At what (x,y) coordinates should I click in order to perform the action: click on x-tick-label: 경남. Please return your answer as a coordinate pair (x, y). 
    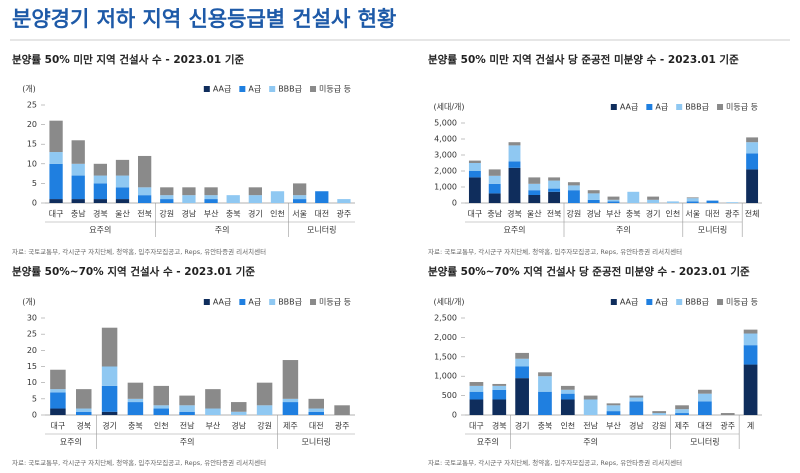
    Looking at the image, I should click on (593, 214).